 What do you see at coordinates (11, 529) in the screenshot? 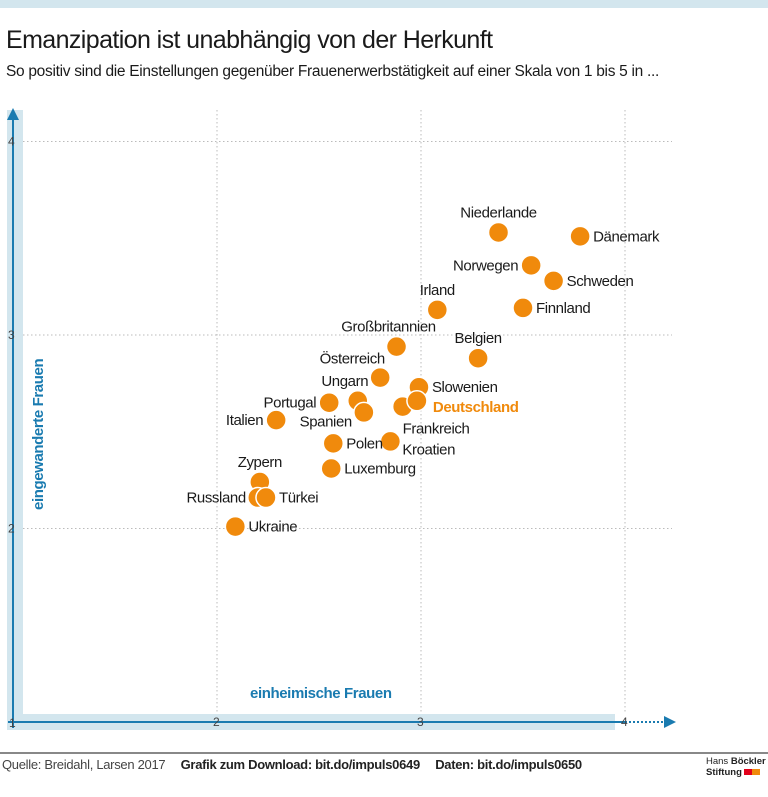
I see `y-tick-label: 2` at bounding box center [11, 529].